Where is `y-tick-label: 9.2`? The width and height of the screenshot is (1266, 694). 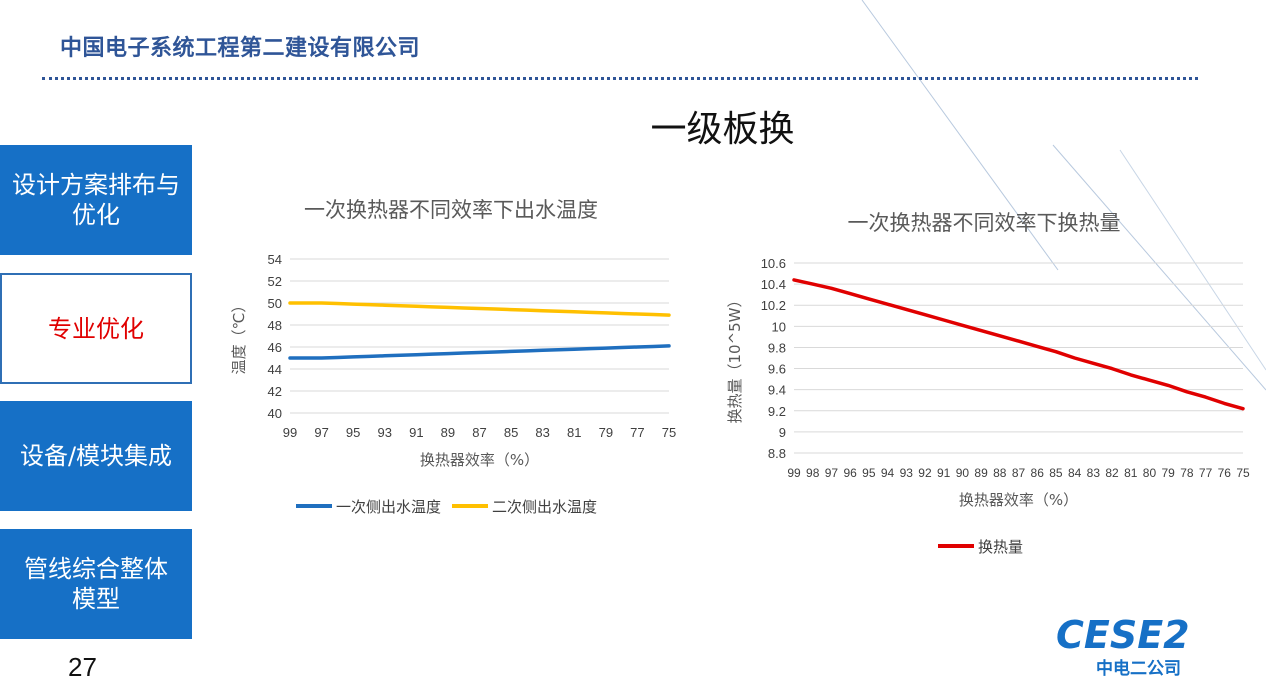
y-tick-label: 9.2 is located at coordinates (777, 411).